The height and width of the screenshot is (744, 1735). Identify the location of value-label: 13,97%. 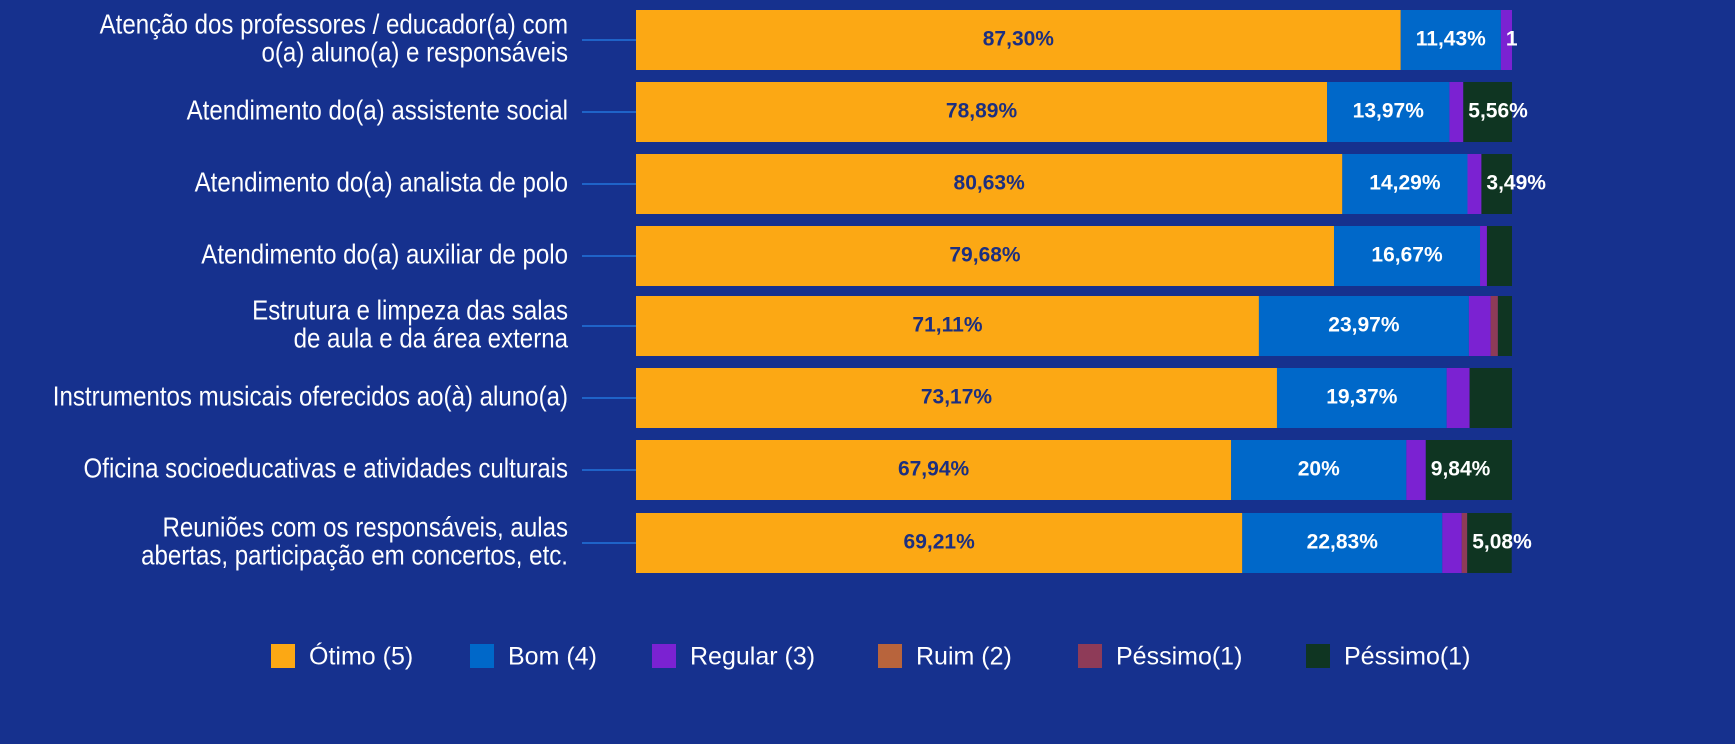
(1389, 111).